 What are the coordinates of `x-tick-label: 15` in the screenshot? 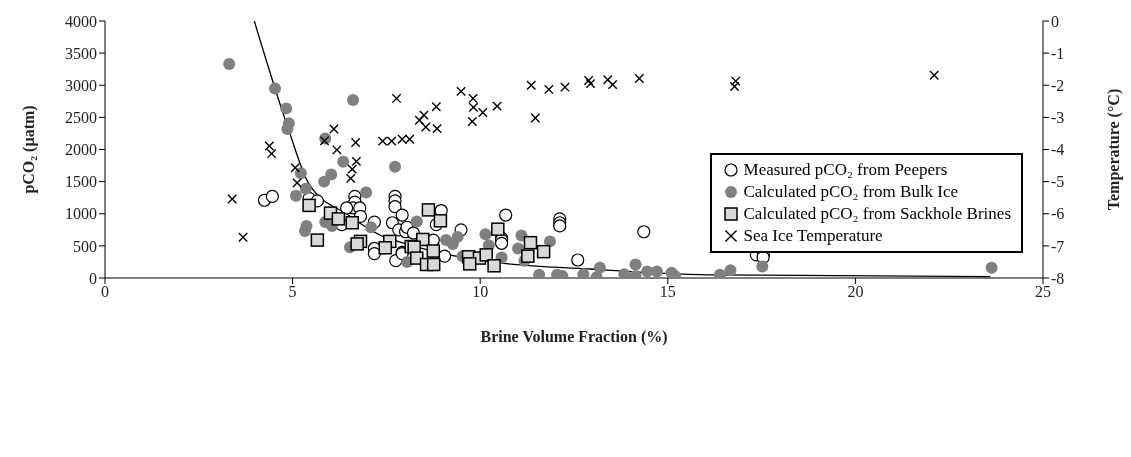 It's located at (667, 292).